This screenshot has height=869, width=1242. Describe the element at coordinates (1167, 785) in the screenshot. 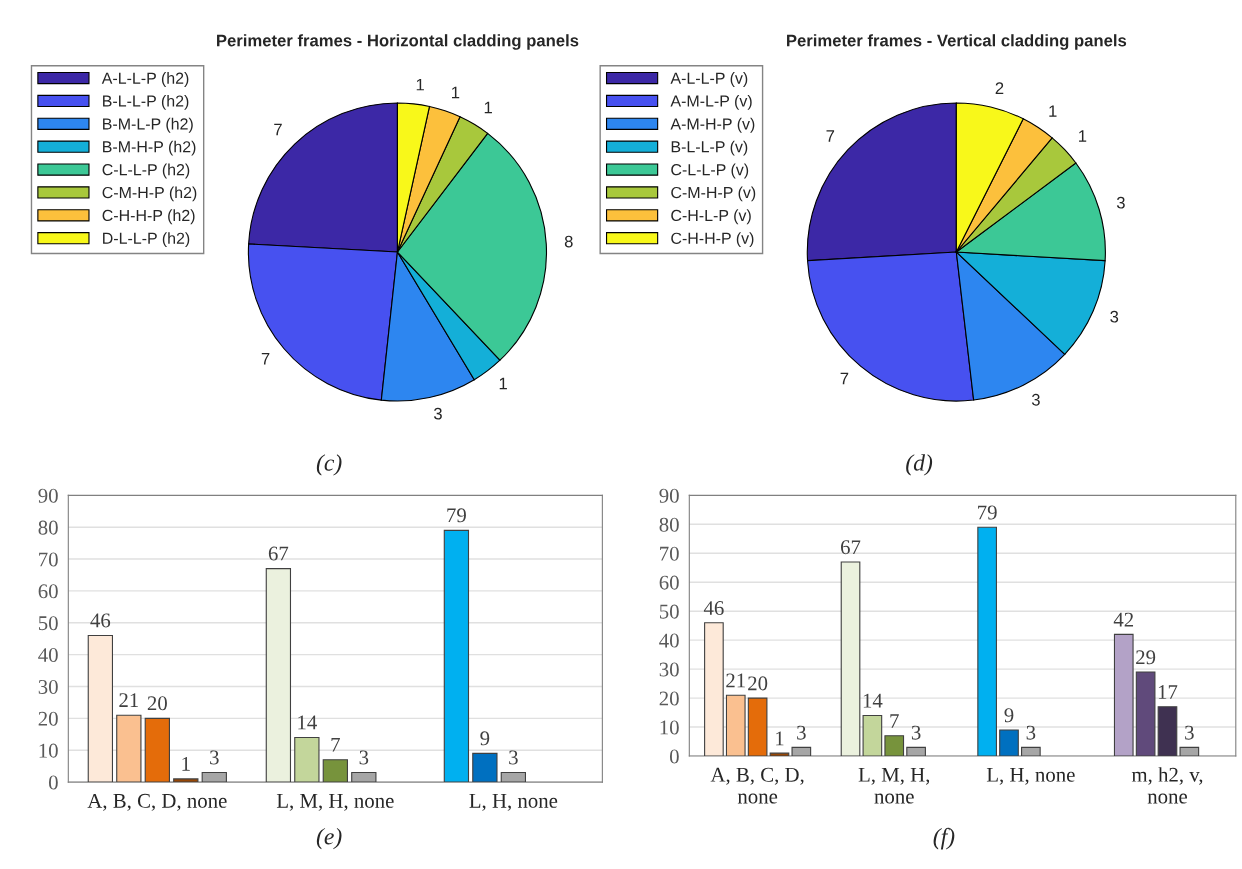

I see `x-tick-label: m, h2, v, none` at that location.